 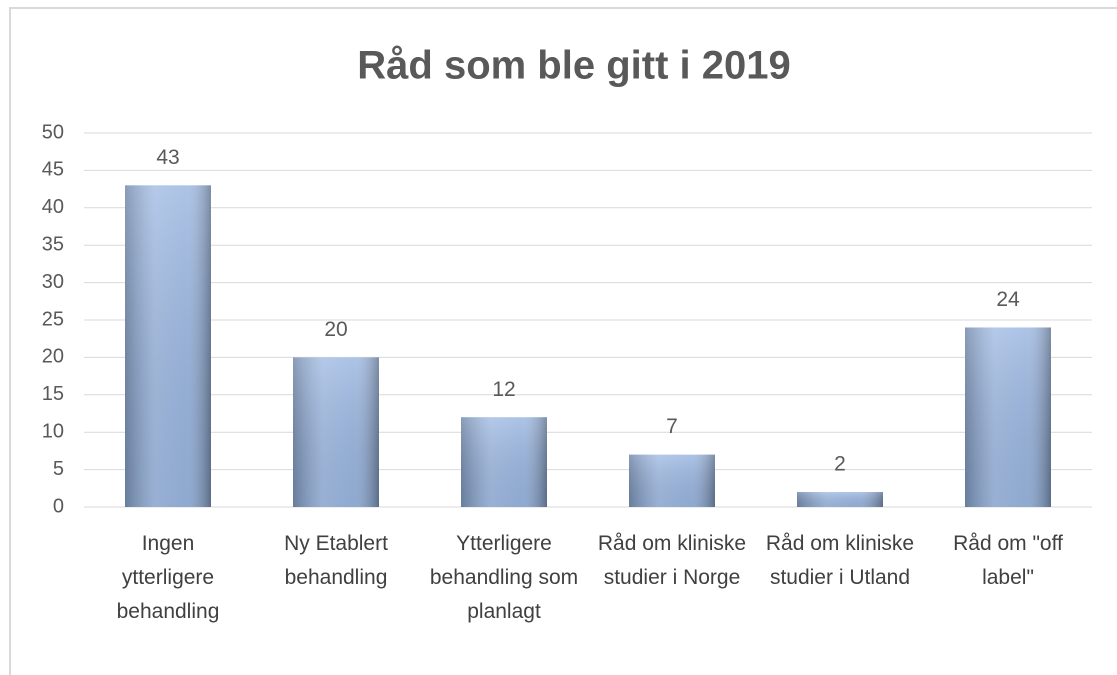 What do you see at coordinates (58, 506) in the screenshot?
I see `y-tick-label: 0` at bounding box center [58, 506].